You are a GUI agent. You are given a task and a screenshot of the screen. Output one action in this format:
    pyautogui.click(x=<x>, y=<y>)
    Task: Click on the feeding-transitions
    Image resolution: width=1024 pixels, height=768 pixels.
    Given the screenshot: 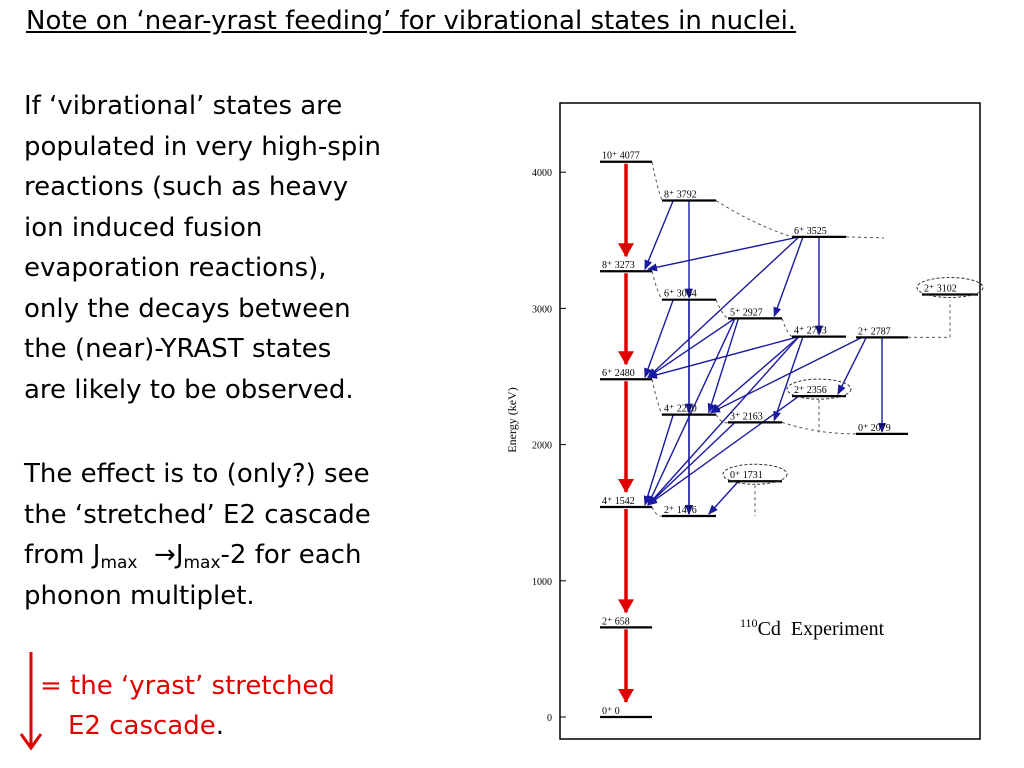 What is the action you would take?
    pyautogui.click(x=764, y=357)
    